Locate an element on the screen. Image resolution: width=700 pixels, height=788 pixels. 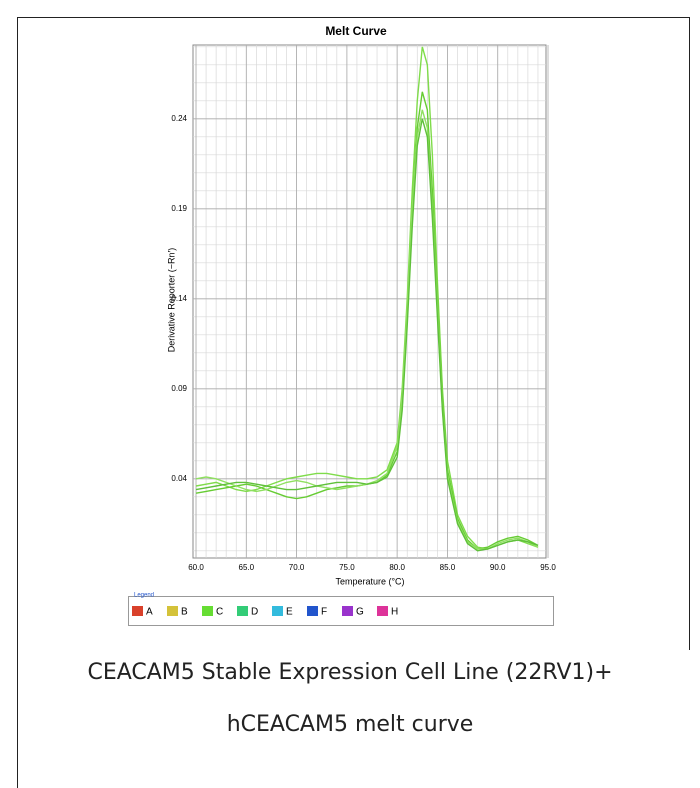
y-tick-label: 0.04 is located at coordinates (179, 478).